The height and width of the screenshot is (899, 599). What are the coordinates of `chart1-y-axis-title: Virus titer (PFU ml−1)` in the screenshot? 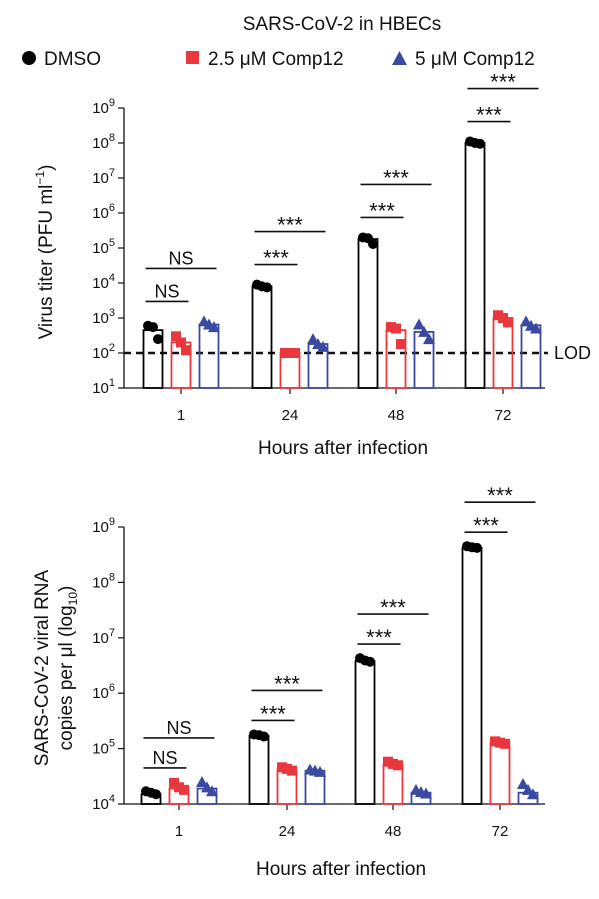 It's located at (45, 252).